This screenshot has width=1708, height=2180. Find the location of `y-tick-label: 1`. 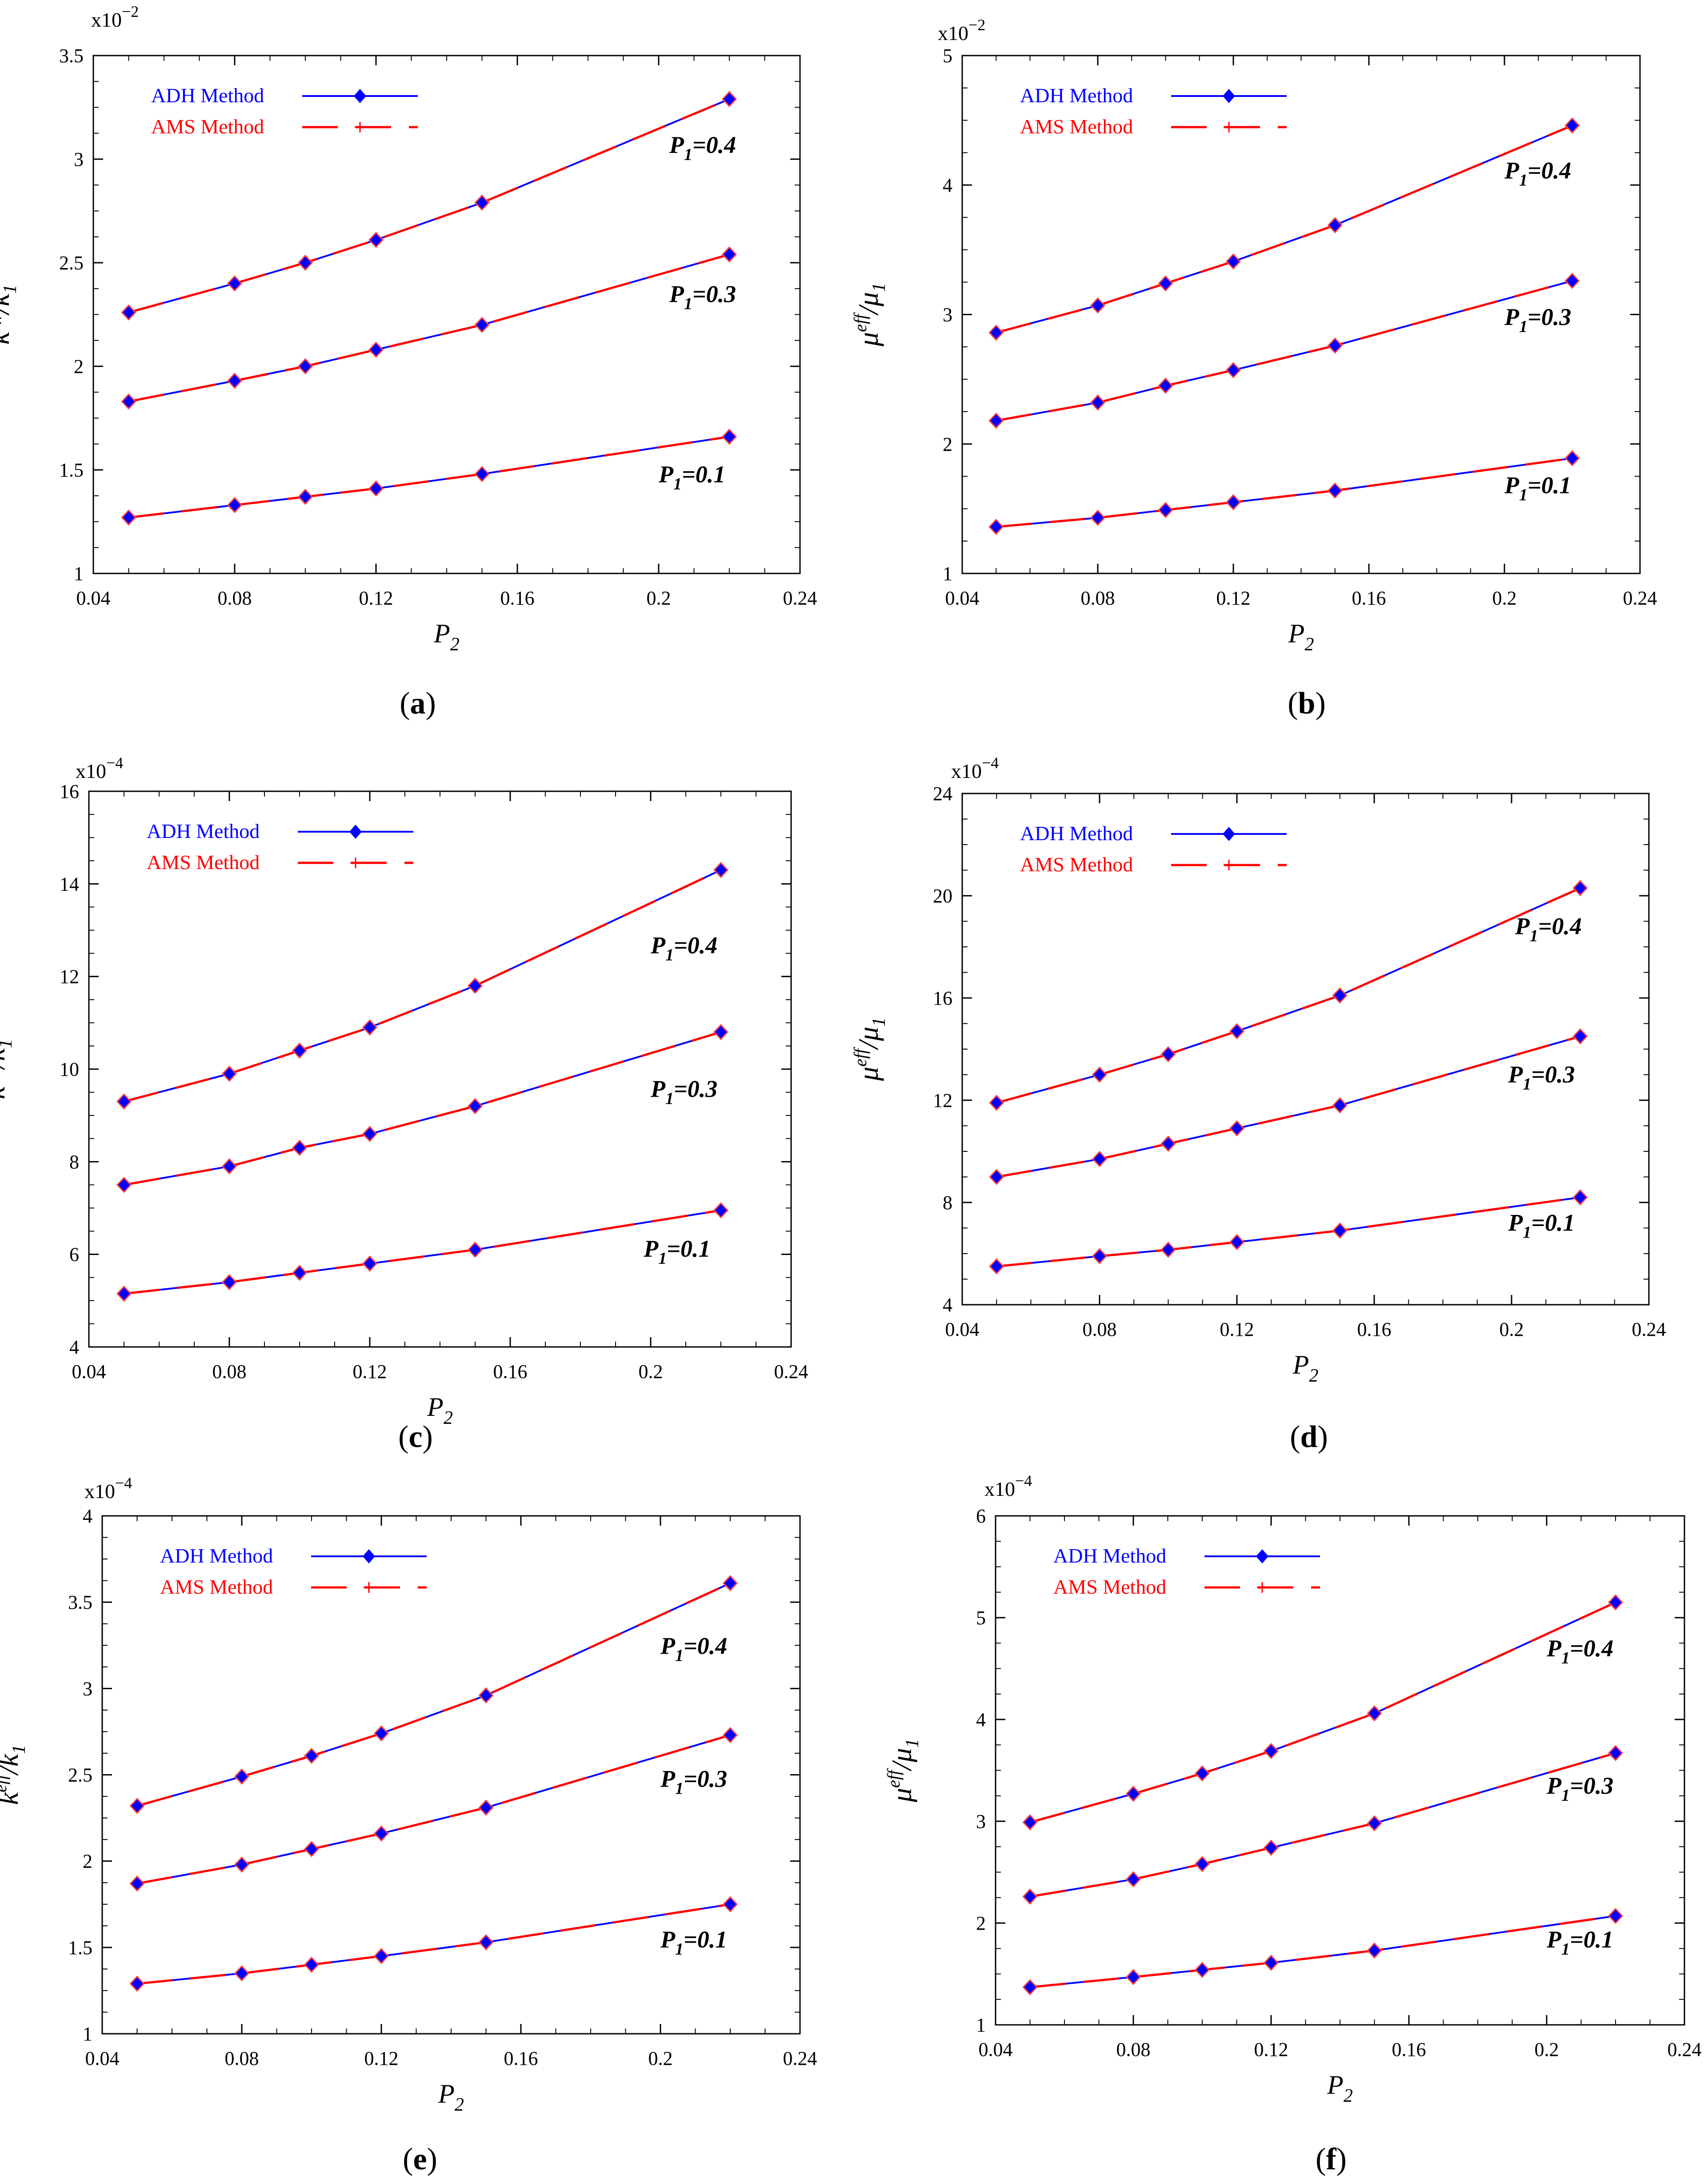

y-tick-label: 1 is located at coordinates (87, 2034).